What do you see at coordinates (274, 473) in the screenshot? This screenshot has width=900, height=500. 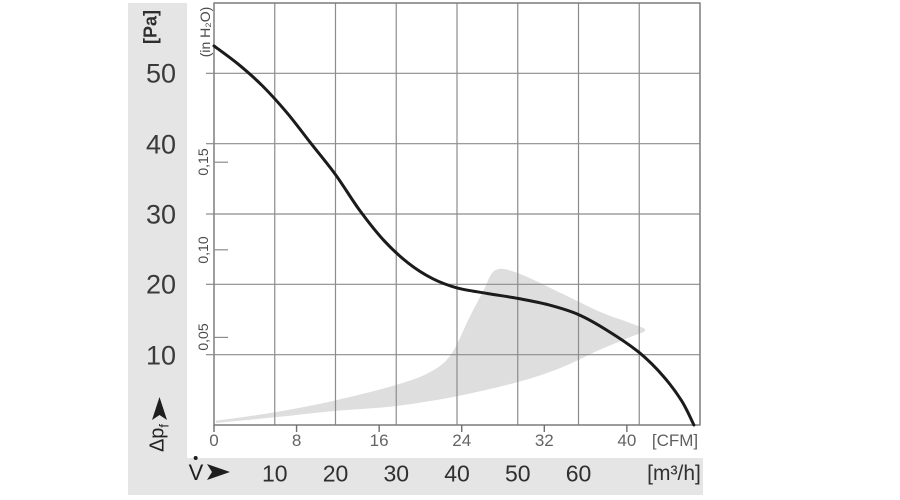 I see `m3h-tick-label: 10` at bounding box center [274, 473].